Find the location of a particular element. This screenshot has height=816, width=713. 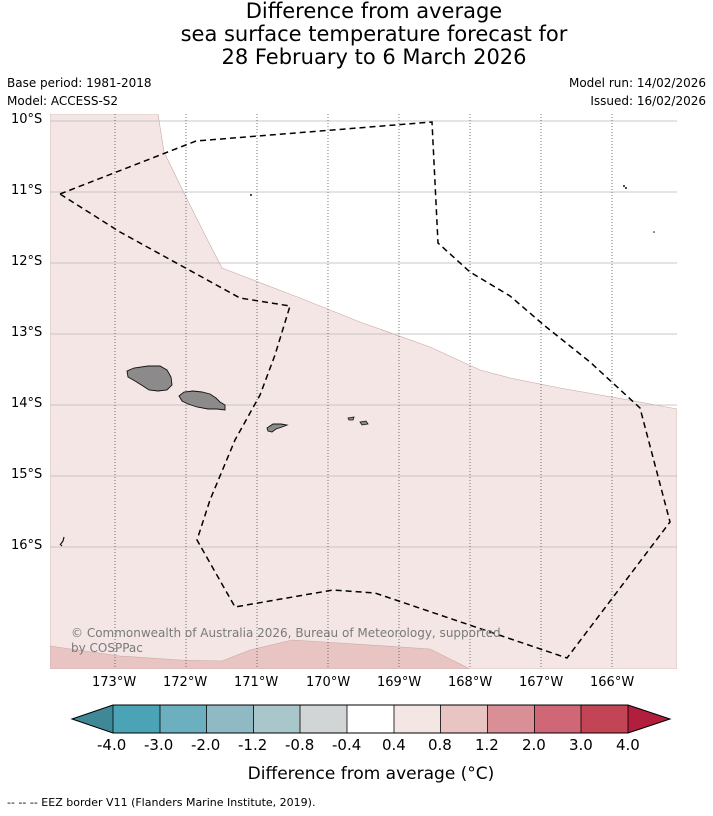

colorbar-tick-label: -3.0 is located at coordinates (159, 745).